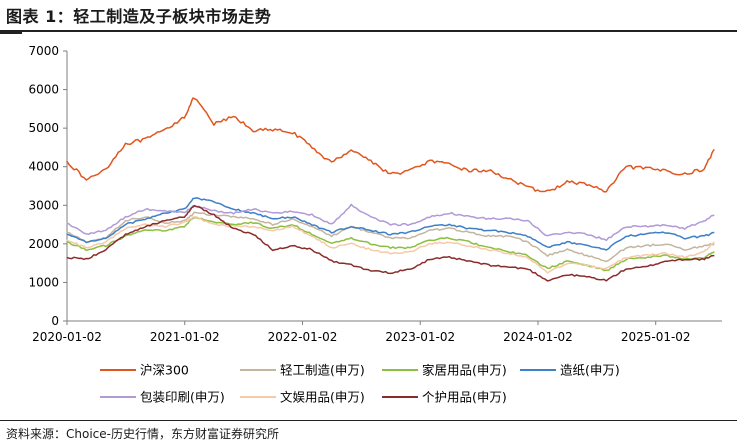 Image resolution: width=737 pixels, height=447 pixels. I want to click on legend-label: 沪深300, so click(164, 370).